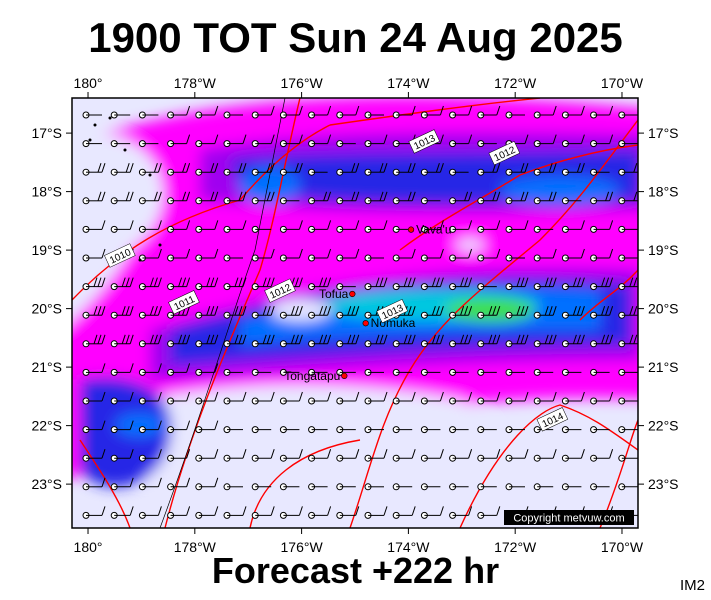 The height and width of the screenshot is (600, 711). I want to click on lat-tick-label-left: 19°S, so click(46, 250).